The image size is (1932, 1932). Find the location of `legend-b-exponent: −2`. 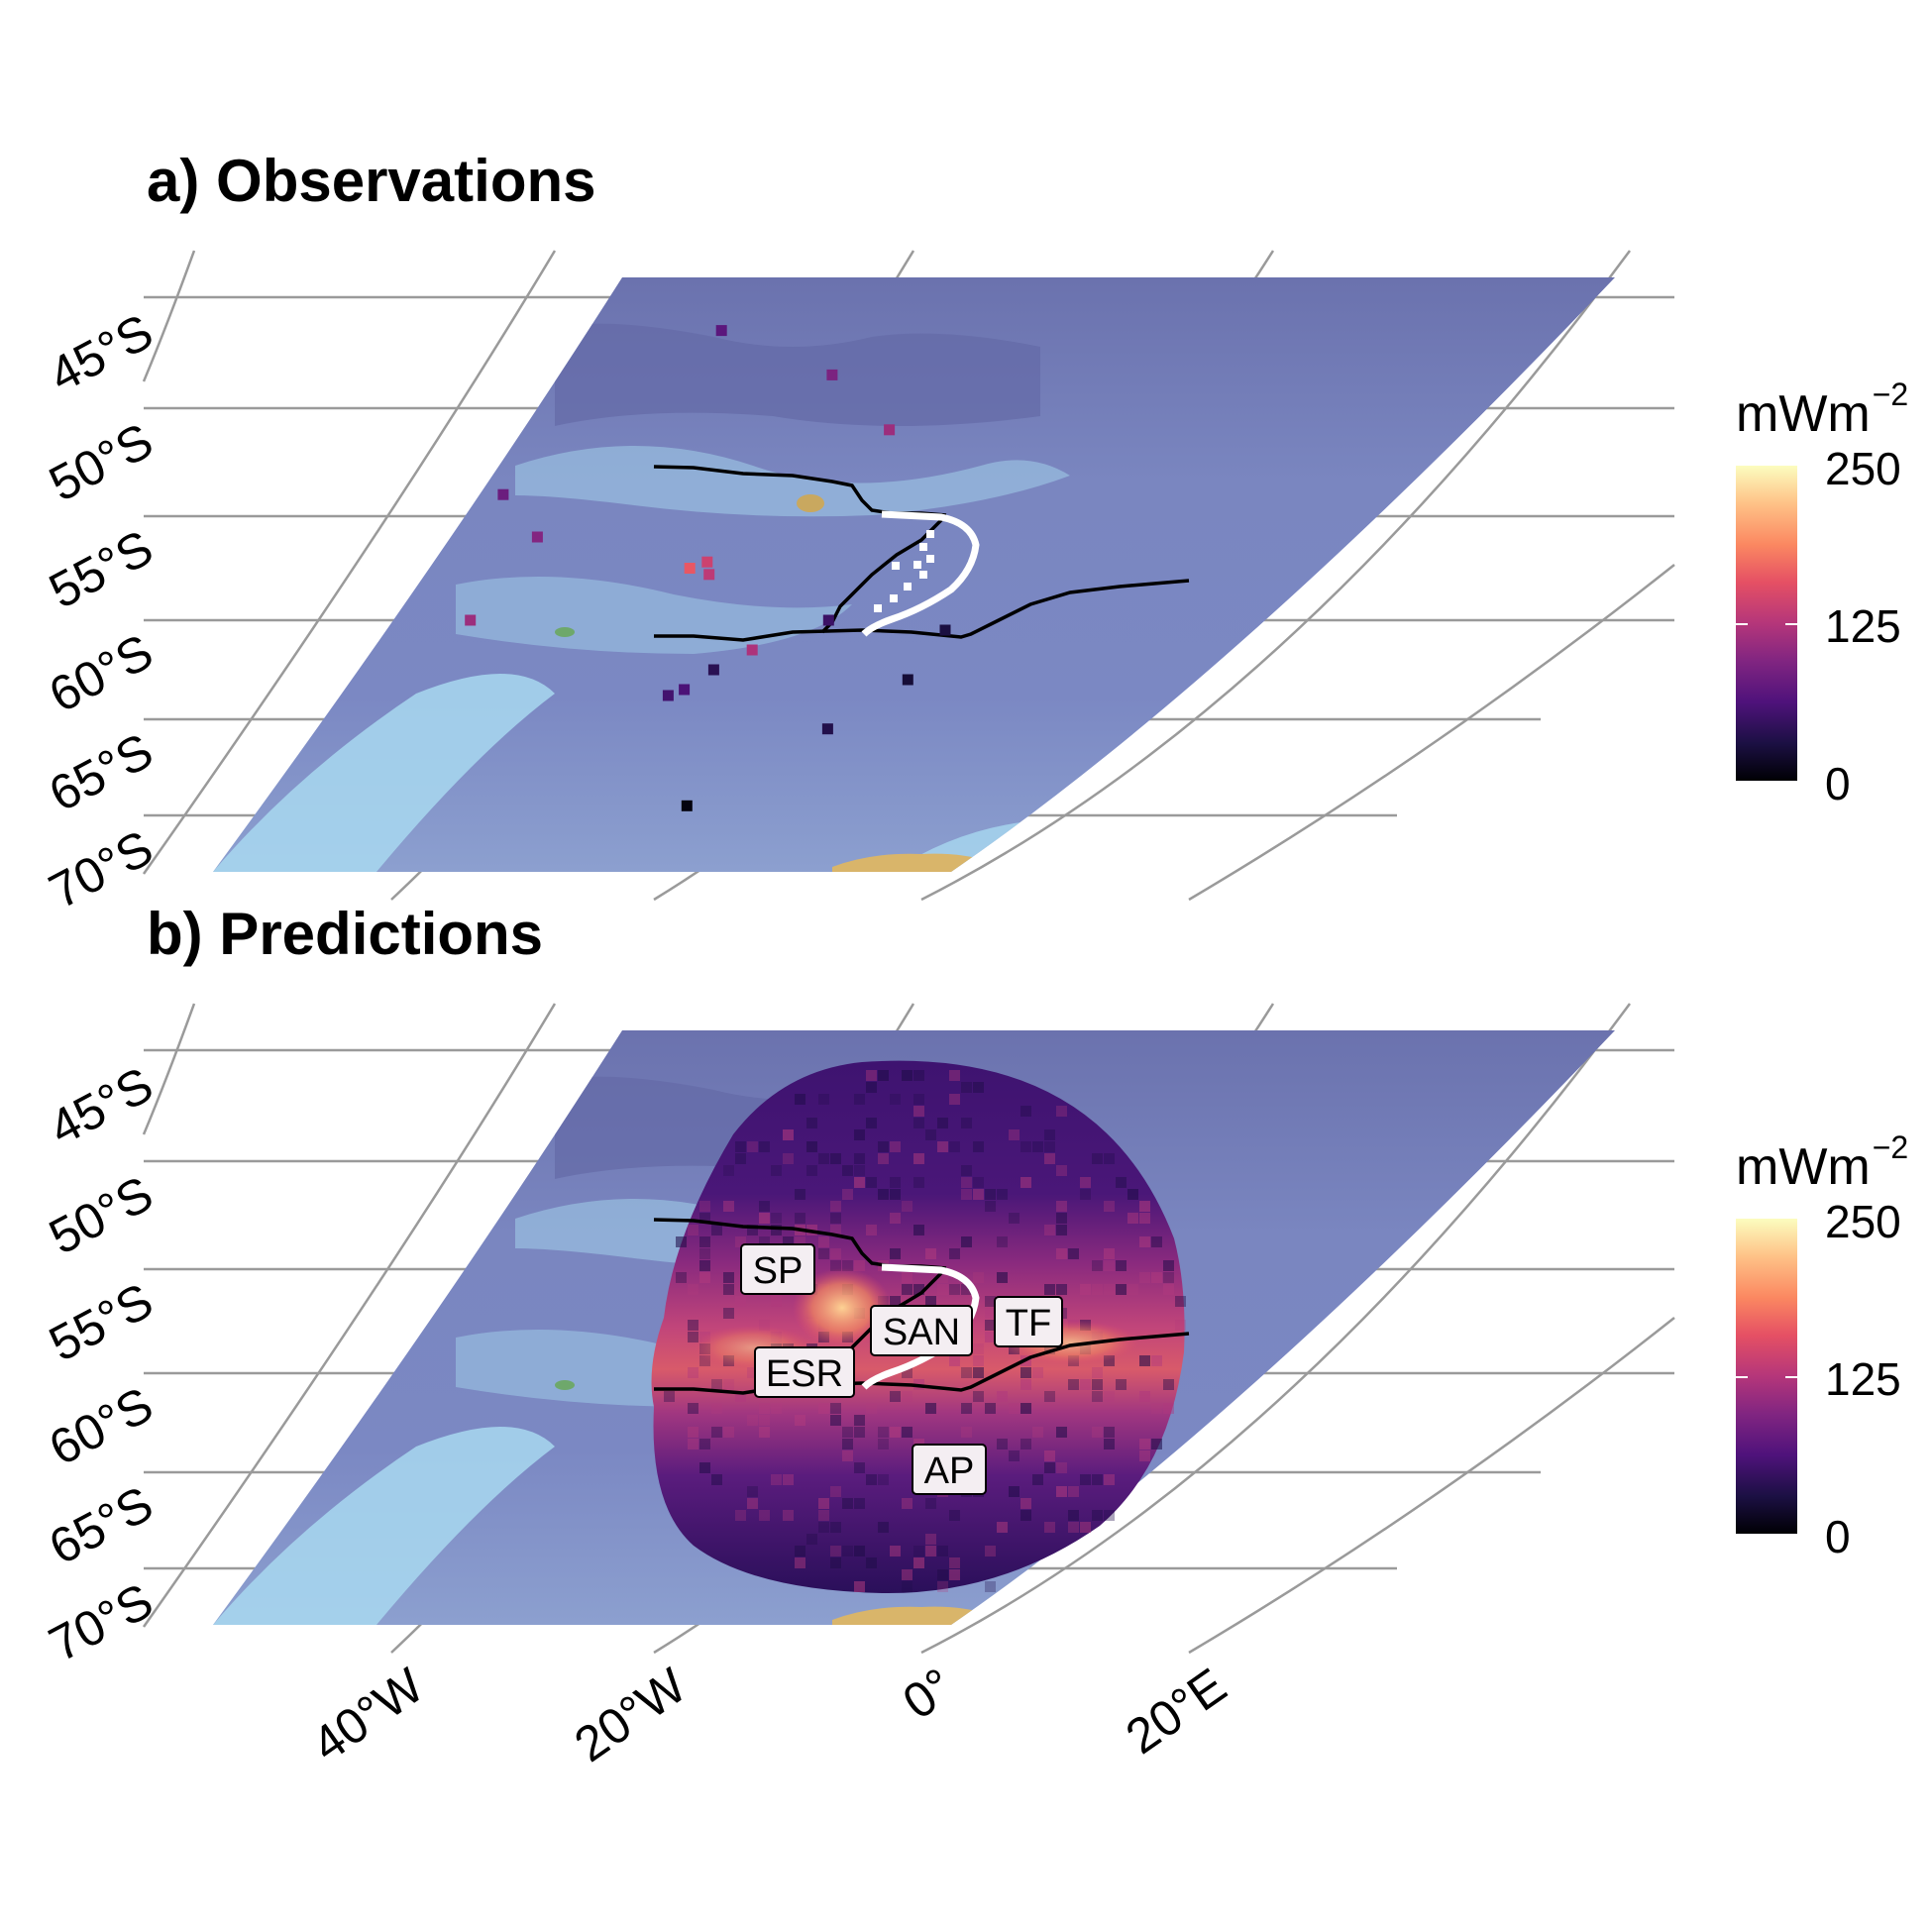

legend-b-exponent: −2 is located at coordinates (1891, 1147).